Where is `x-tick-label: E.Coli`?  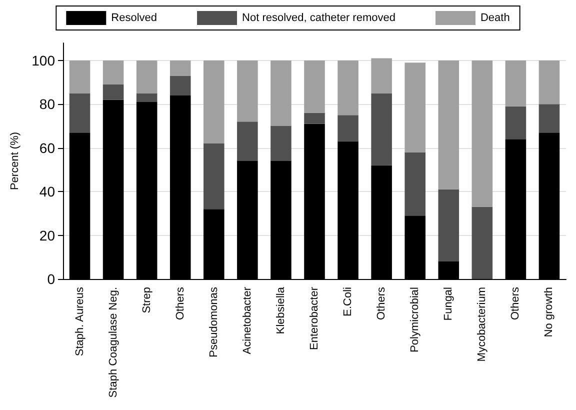
x-tick-label: E.Coli is located at coordinates (348, 301).